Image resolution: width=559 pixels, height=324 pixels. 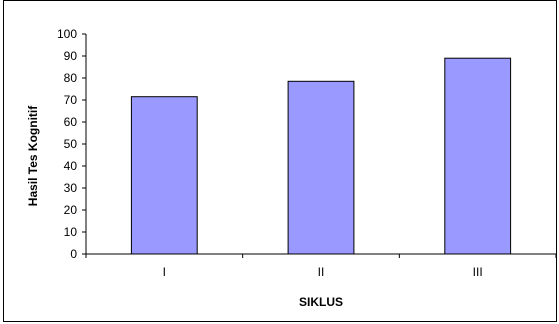 I want to click on y-tick-label: 90, so click(x=71, y=56).